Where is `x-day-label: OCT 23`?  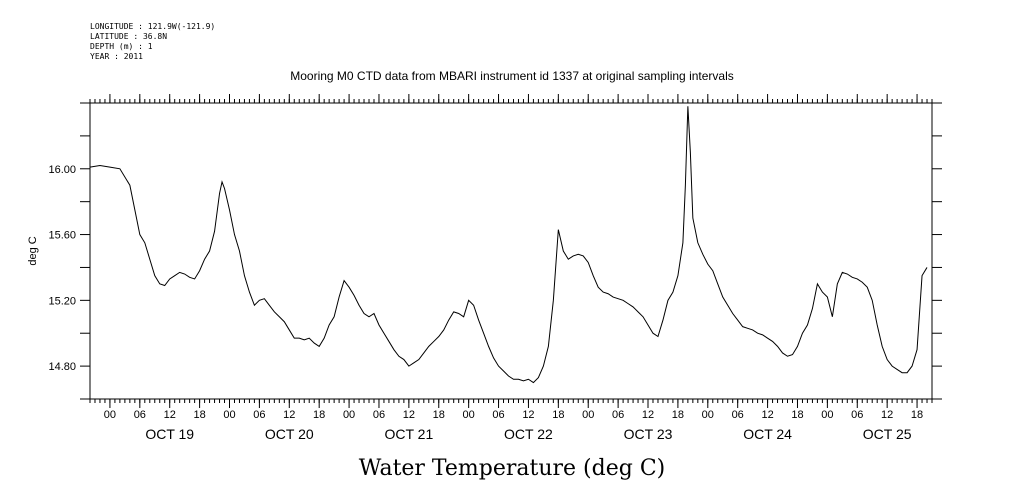
x-day-label: OCT 23 is located at coordinates (648, 434).